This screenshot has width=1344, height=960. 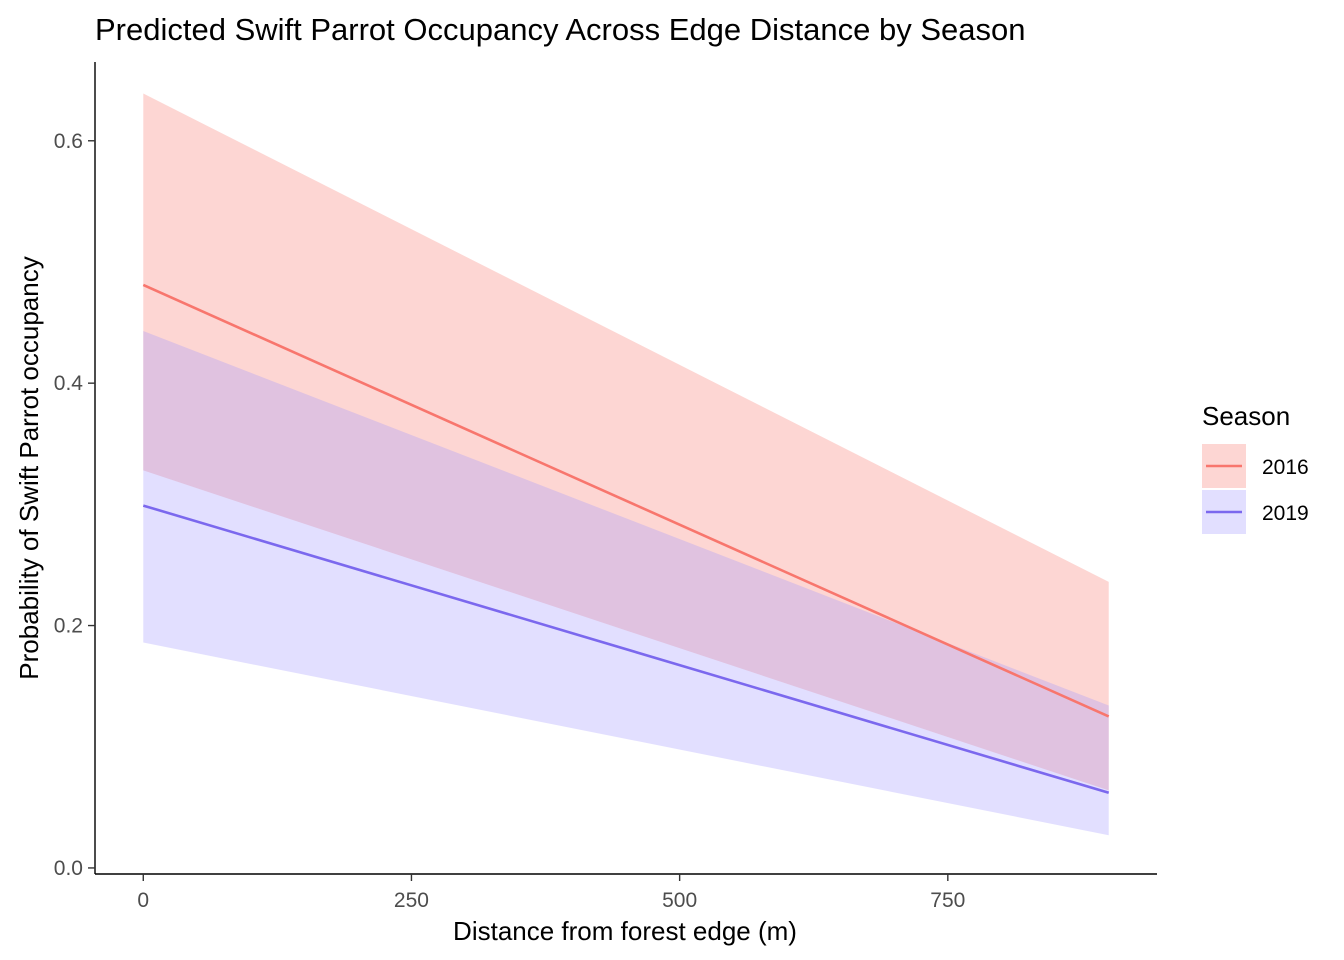 I want to click on x-tick-label: 500, so click(x=679, y=900).